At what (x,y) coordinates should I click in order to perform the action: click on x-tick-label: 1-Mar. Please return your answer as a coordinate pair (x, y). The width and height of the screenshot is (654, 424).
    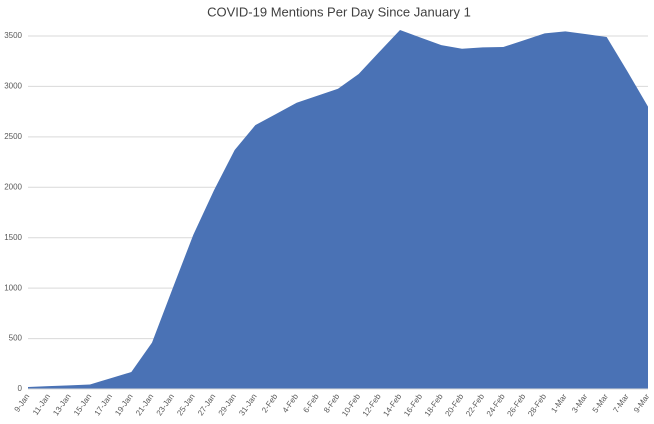
    Looking at the image, I should click on (559, 403).